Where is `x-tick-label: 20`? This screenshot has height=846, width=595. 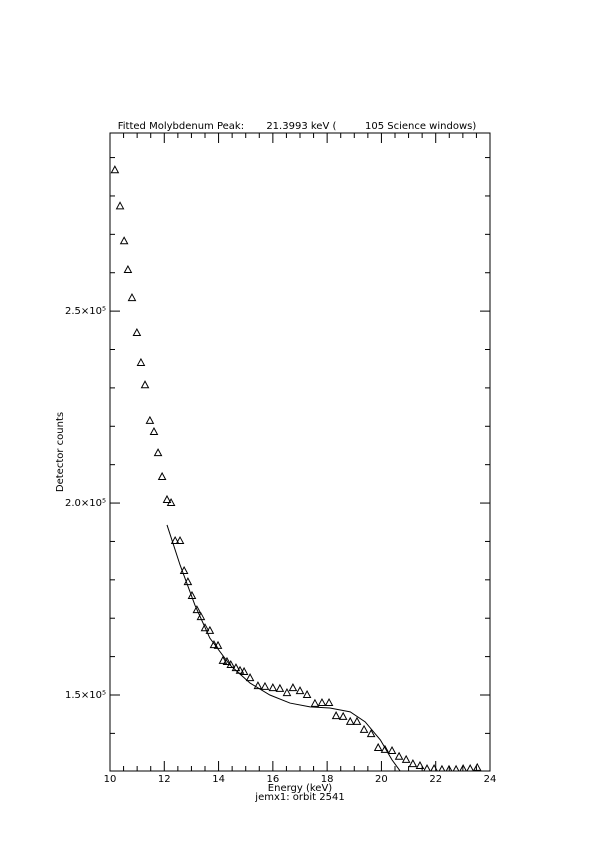 x-tick-label: 20 is located at coordinates (381, 779).